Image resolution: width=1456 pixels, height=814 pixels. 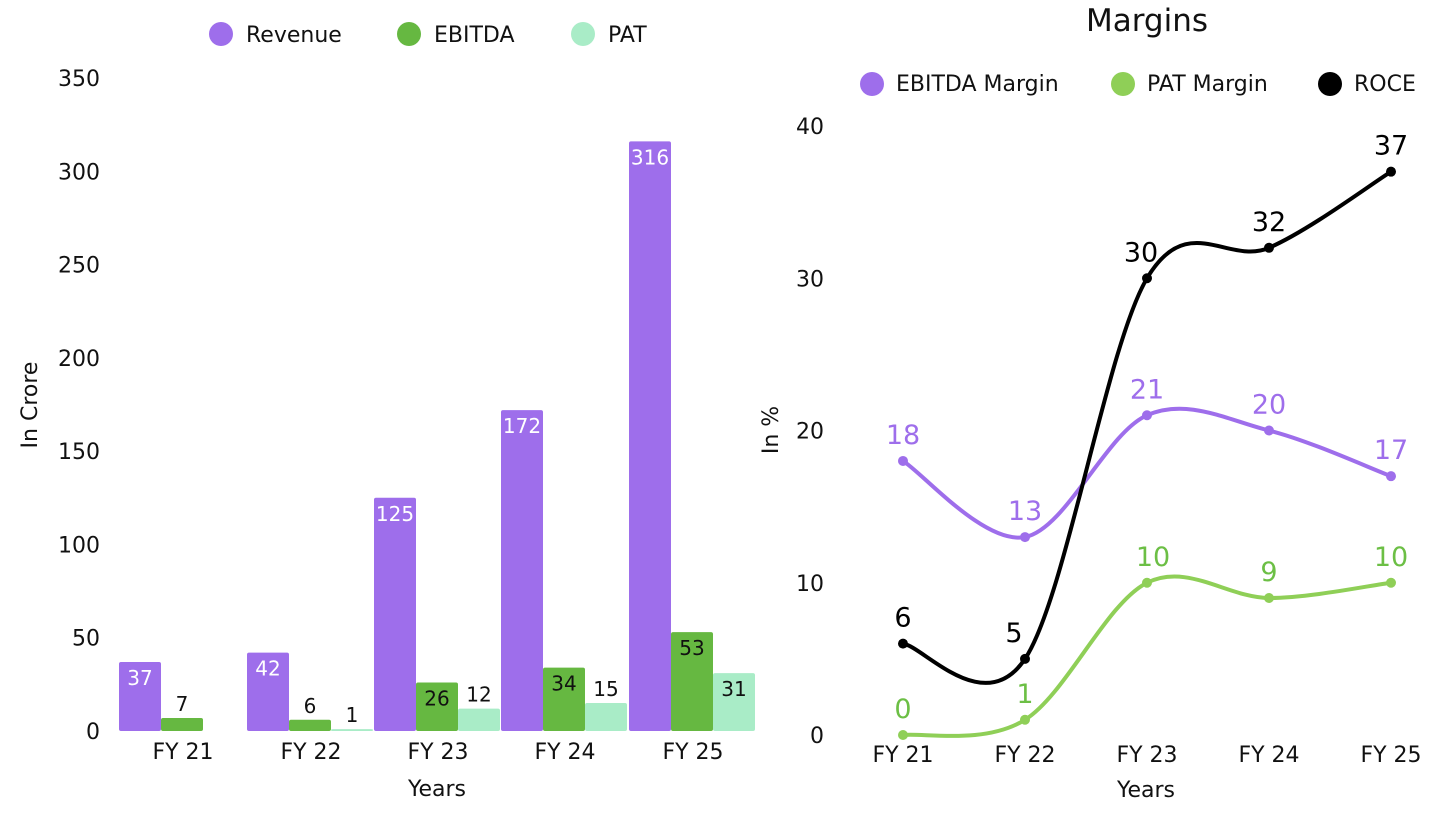 I want to click on y-tick-label-50: 50, so click(x=86, y=639).